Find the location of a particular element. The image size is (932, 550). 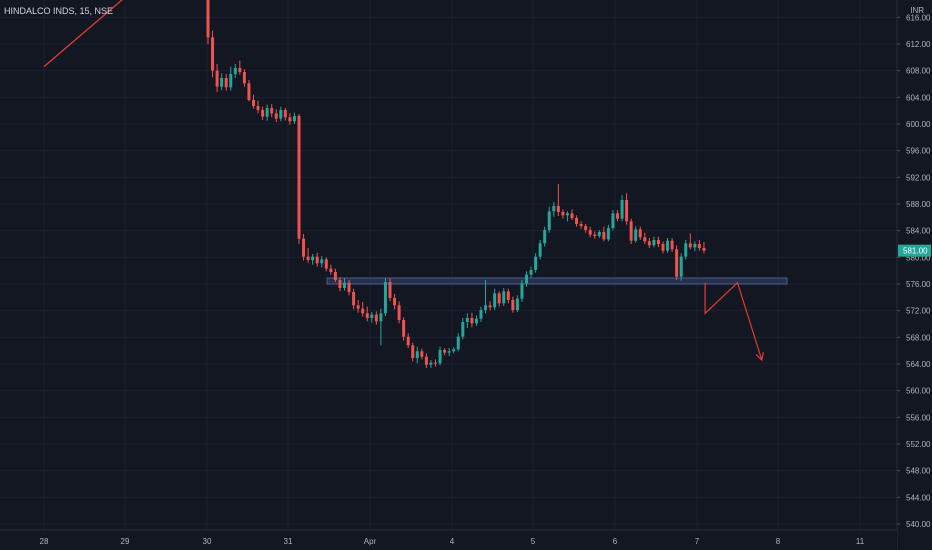

time-tick-label: 28 is located at coordinates (44, 541).